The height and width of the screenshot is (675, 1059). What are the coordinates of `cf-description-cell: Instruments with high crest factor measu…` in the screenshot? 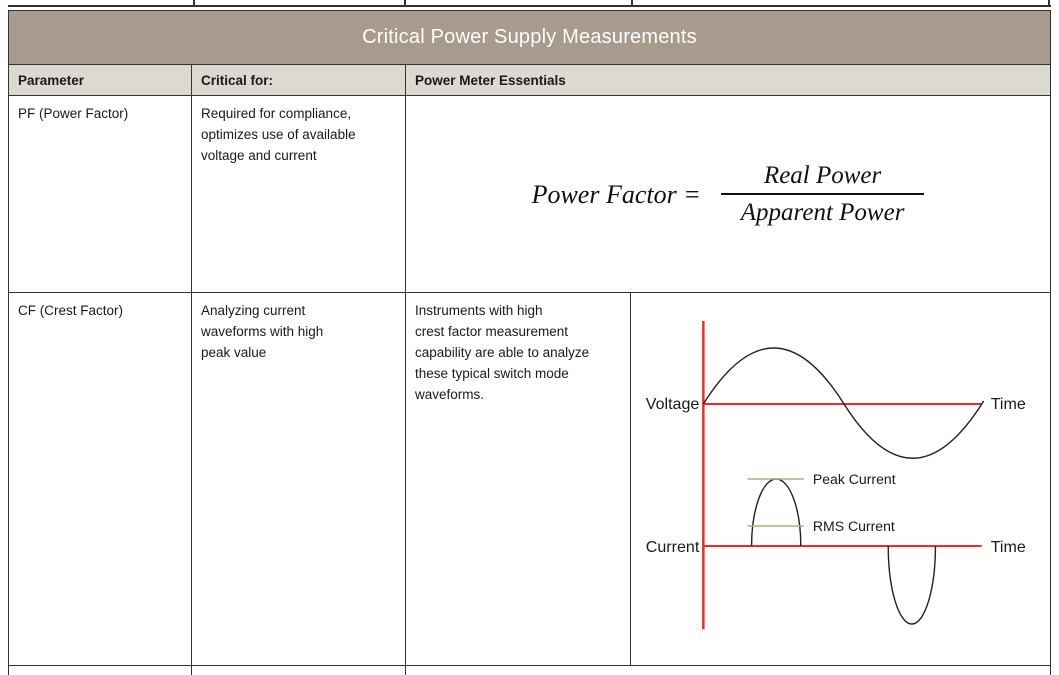 It's located at (518, 479).